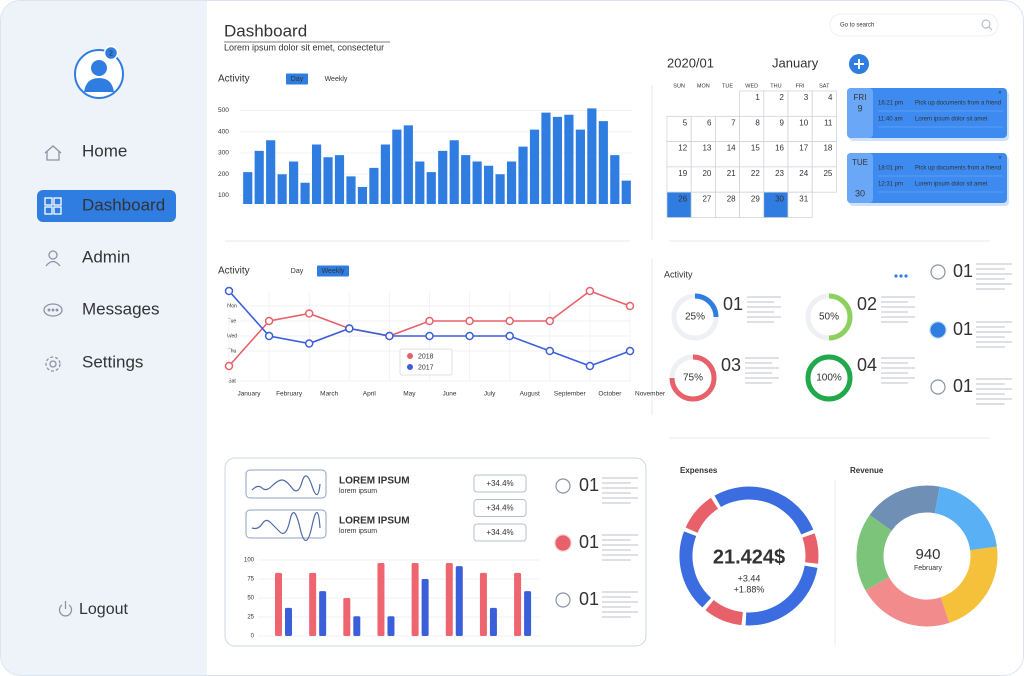  Describe the element at coordinates (731, 198) in the screenshot. I see `calendar-day-number: 28` at that location.